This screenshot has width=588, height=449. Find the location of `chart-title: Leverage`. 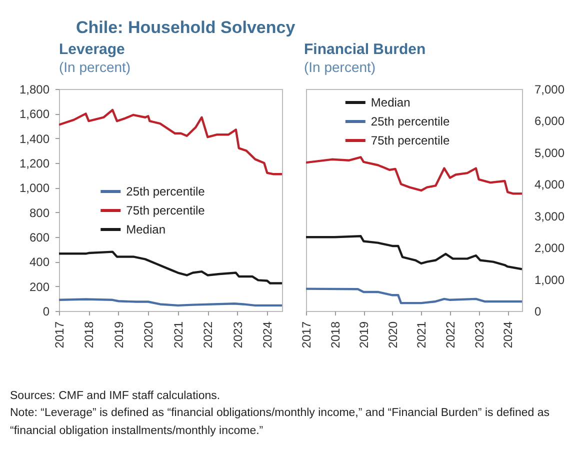

chart-title: Leverage is located at coordinates (92, 49).